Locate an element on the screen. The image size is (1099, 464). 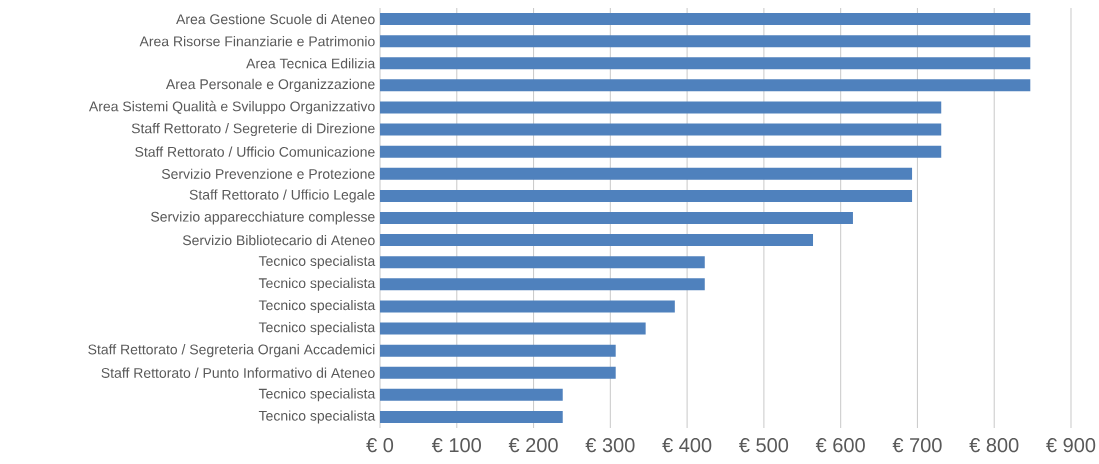
y-tick-label: Area Sistemi Qualità e Sviluppo Organizzativo is located at coordinates (231, 107).